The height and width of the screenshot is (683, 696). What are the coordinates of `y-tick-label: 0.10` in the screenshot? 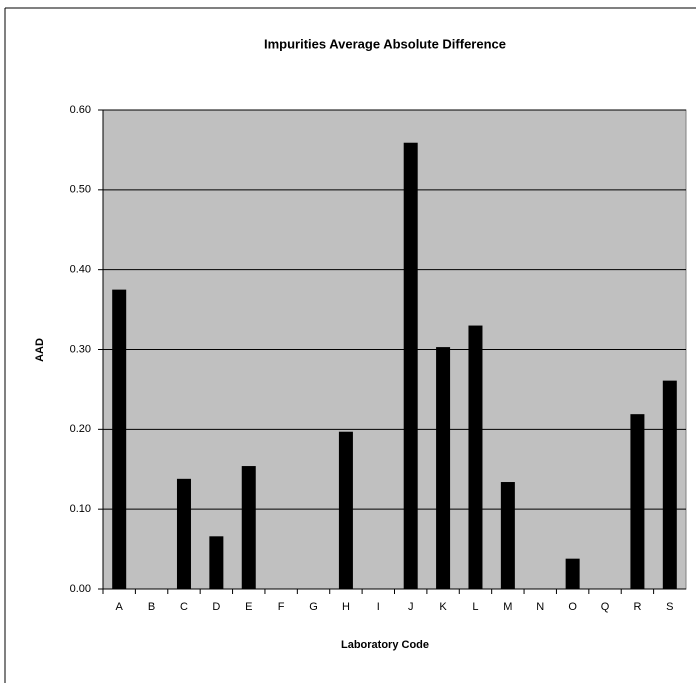 It's located at (80, 509).